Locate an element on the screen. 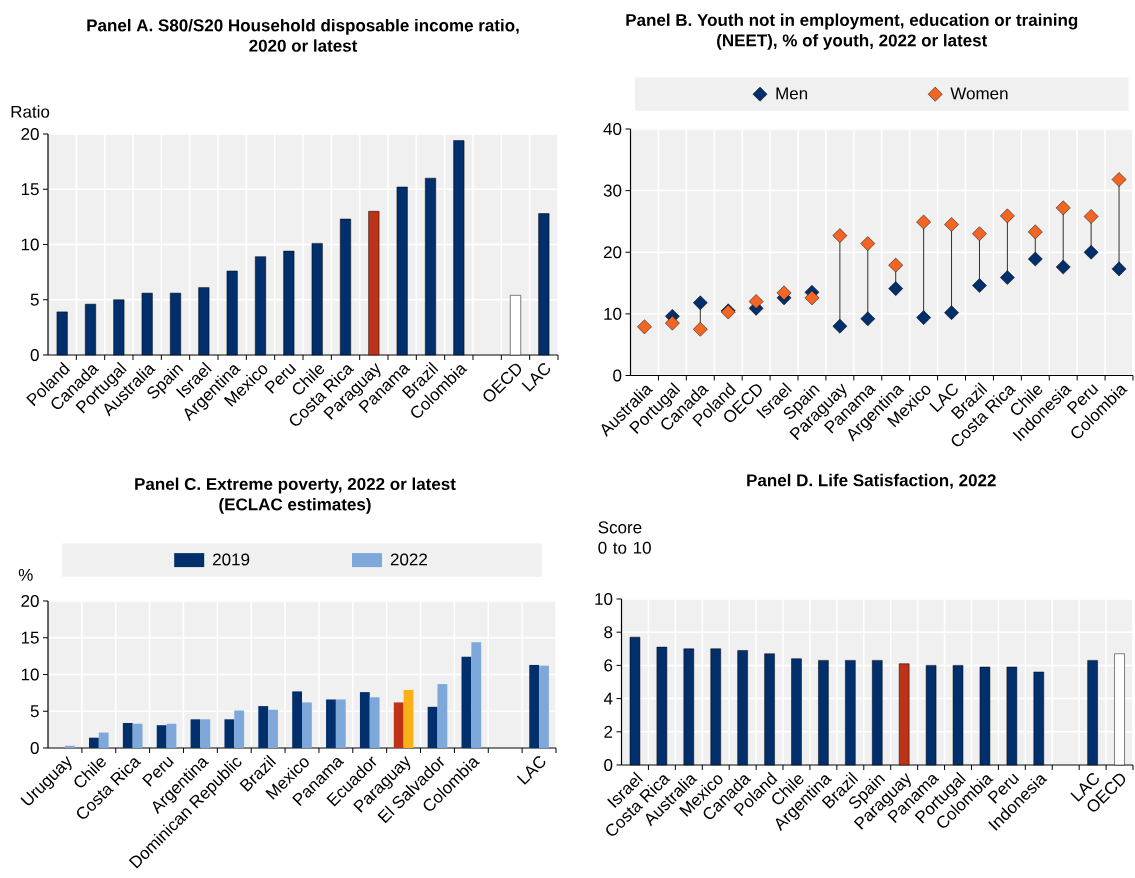 The image size is (1135, 878). chart-title: Panel B. Youth not in employment, education or training (NEET), % of youth, 2022 or latest is located at coordinates (852, 31).